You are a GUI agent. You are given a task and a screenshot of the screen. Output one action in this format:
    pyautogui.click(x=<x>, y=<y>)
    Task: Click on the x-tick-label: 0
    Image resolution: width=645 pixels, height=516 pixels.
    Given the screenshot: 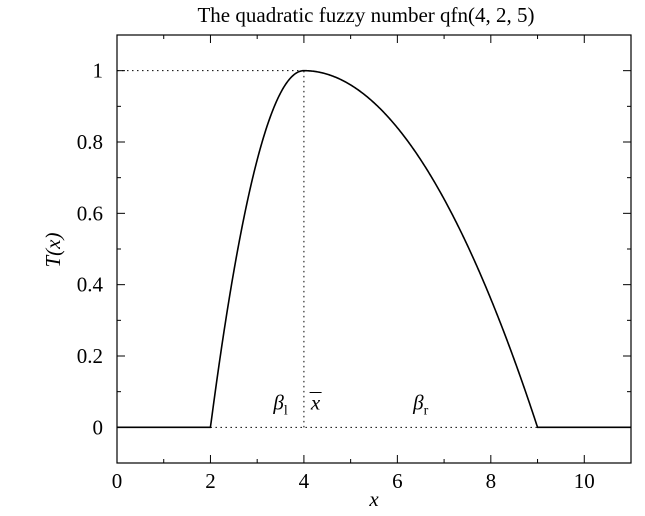 What is the action you would take?
    pyautogui.click(x=117, y=481)
    